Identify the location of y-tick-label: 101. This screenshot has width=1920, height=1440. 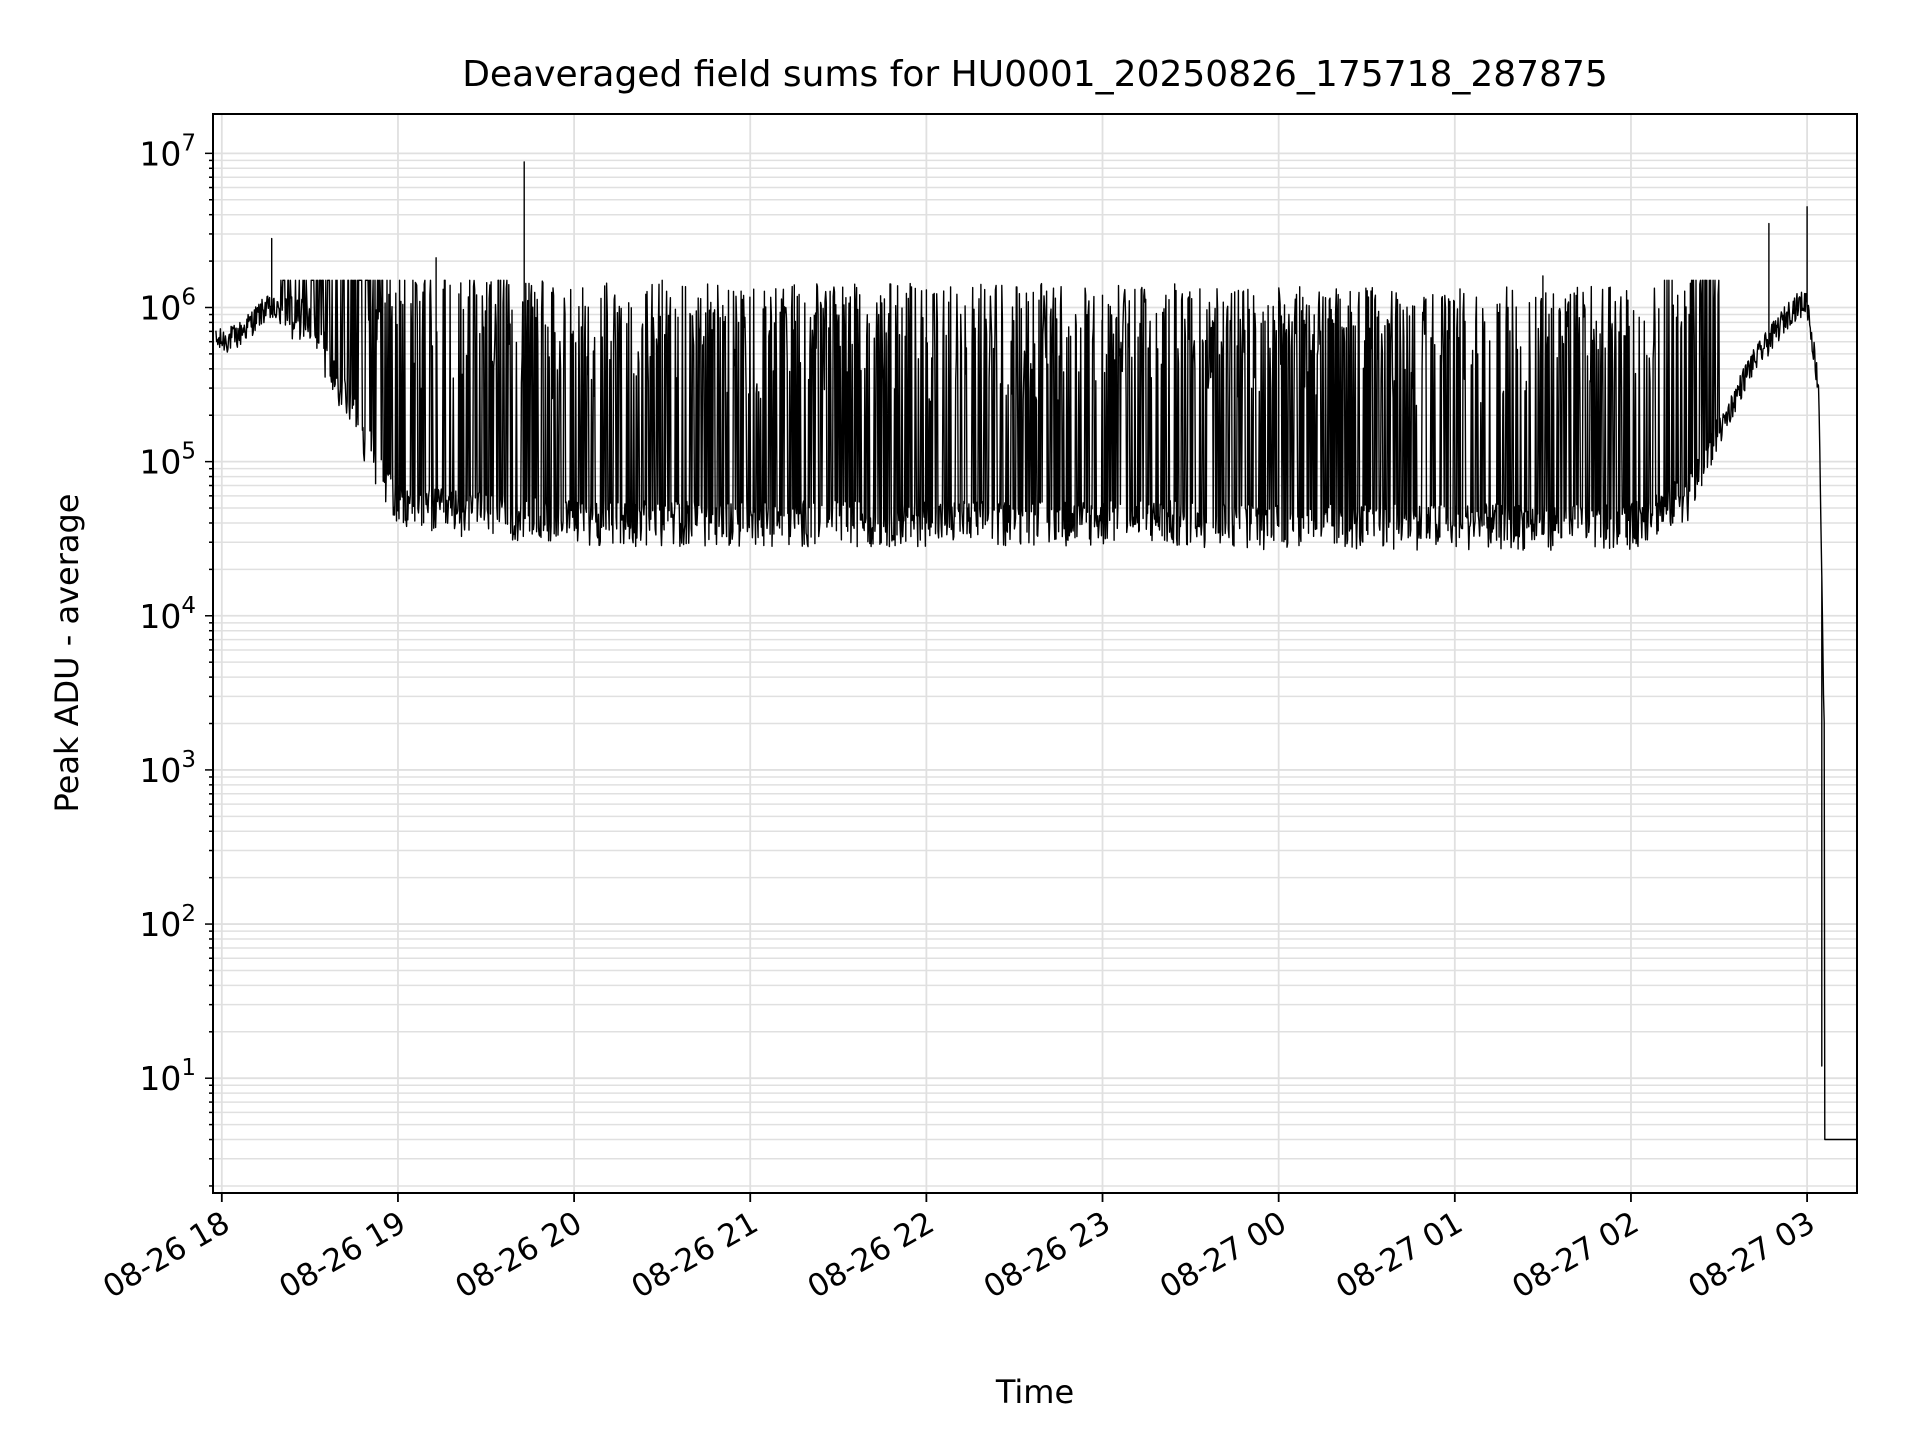
(167, 1076).